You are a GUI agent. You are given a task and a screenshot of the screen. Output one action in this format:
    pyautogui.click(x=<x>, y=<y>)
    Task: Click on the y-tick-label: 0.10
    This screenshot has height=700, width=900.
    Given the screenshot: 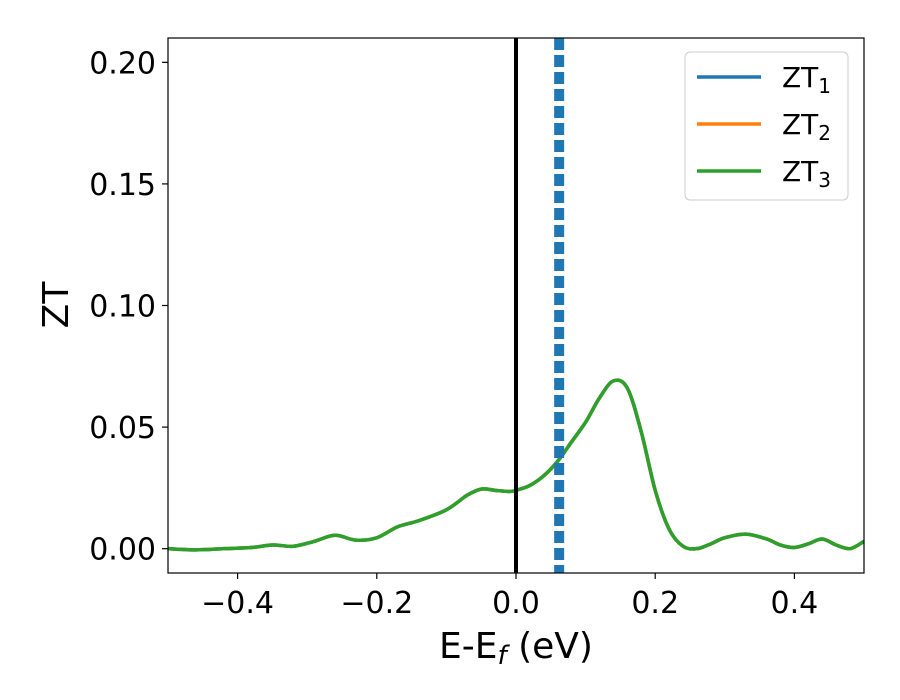 What is the action you would take?
    pyautogui.click(x=122, y=307)
    